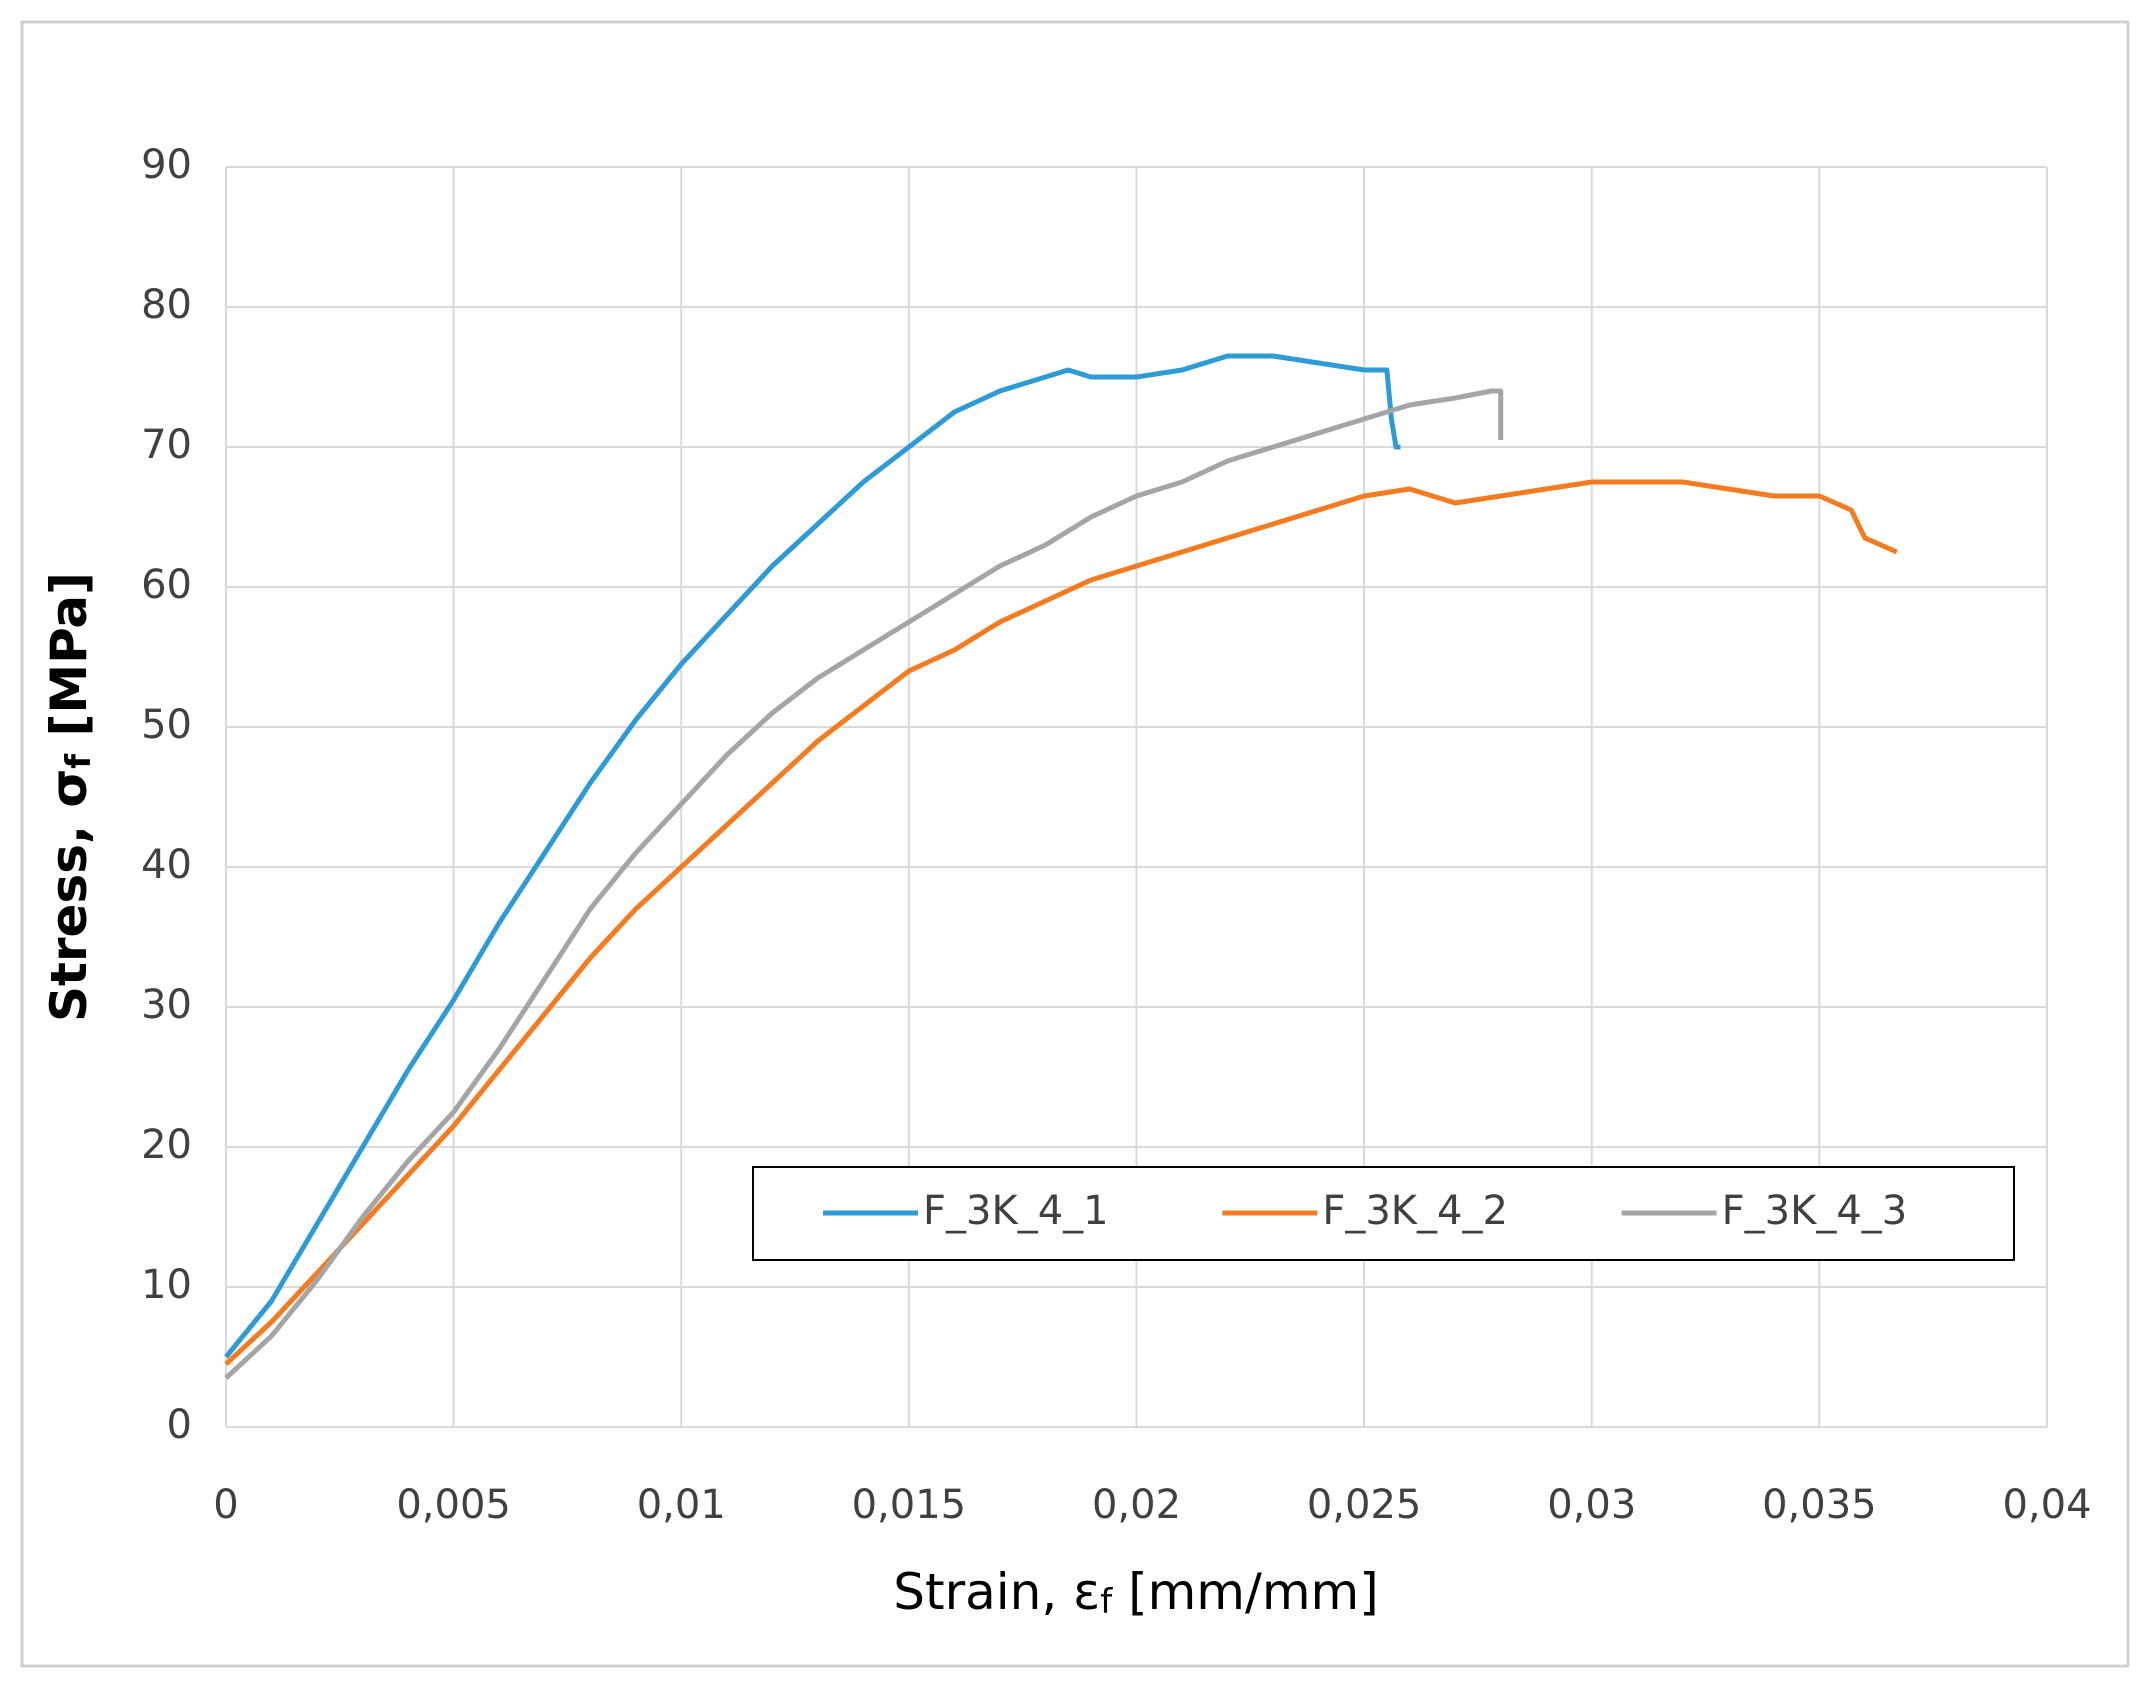 The height and width of the screenshot is (1687, 2144). What do you see at coordinates (681, 1505) in the screenshot?
I see `x-tick-label: 0,01` at bounding box center [681, 1505].